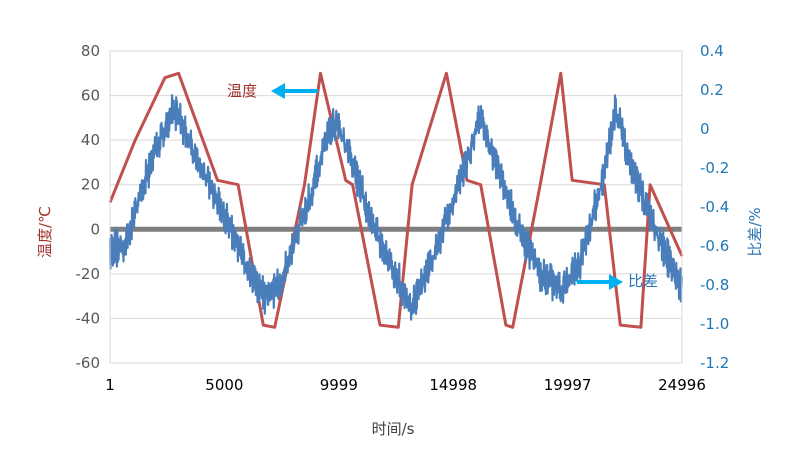 This screenshot has height=456, width=795. What do you see at coordinates (88, 363) in the screenshot?
I see `y-left-tick-label-7: -60` at bounding box center [88, 363].